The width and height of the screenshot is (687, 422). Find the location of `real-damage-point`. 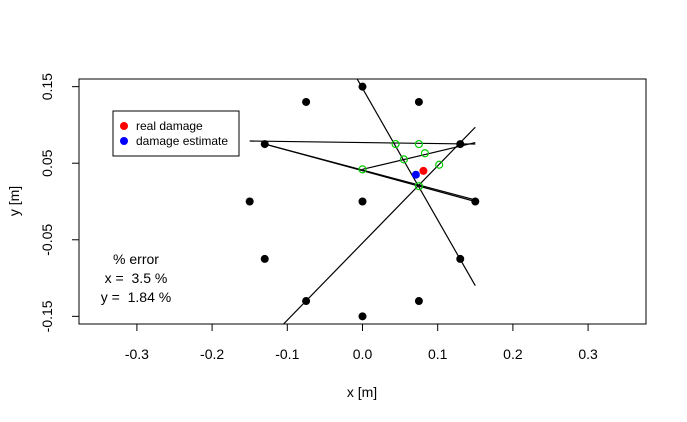

real-damage-point is located at coordinates (423, 170).